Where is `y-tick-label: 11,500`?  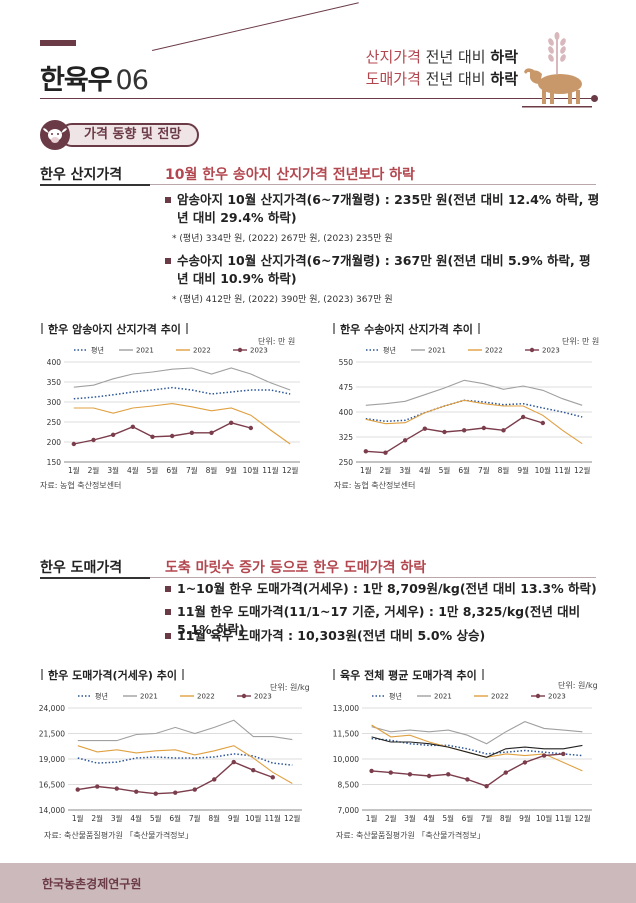 y-tick-label: 11,500 is located at coordinates (346, 734).